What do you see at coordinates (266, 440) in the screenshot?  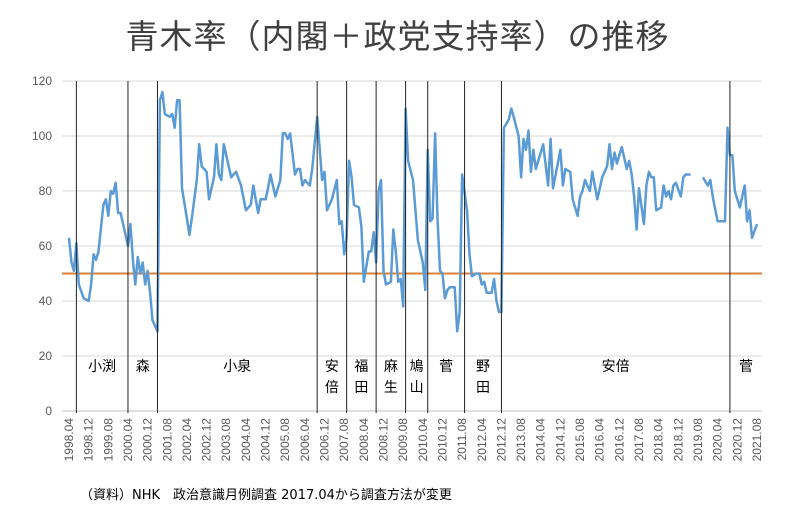 I see `x-tick-label: 2004.12` at bounding box center [266, 440].